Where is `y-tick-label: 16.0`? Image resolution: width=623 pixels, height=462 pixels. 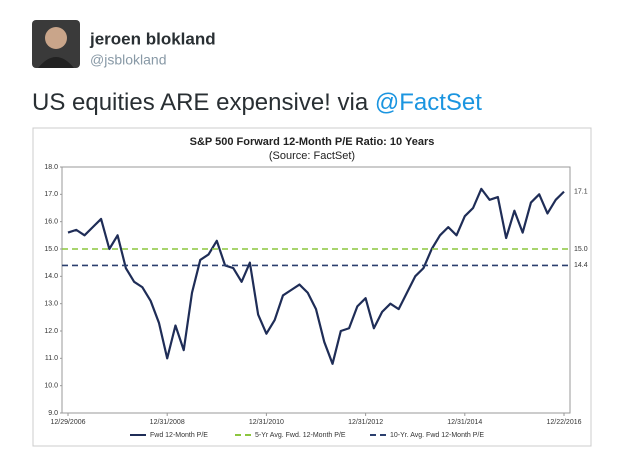 y-tick-label: 16.0 is located at coordinates (51, 222).